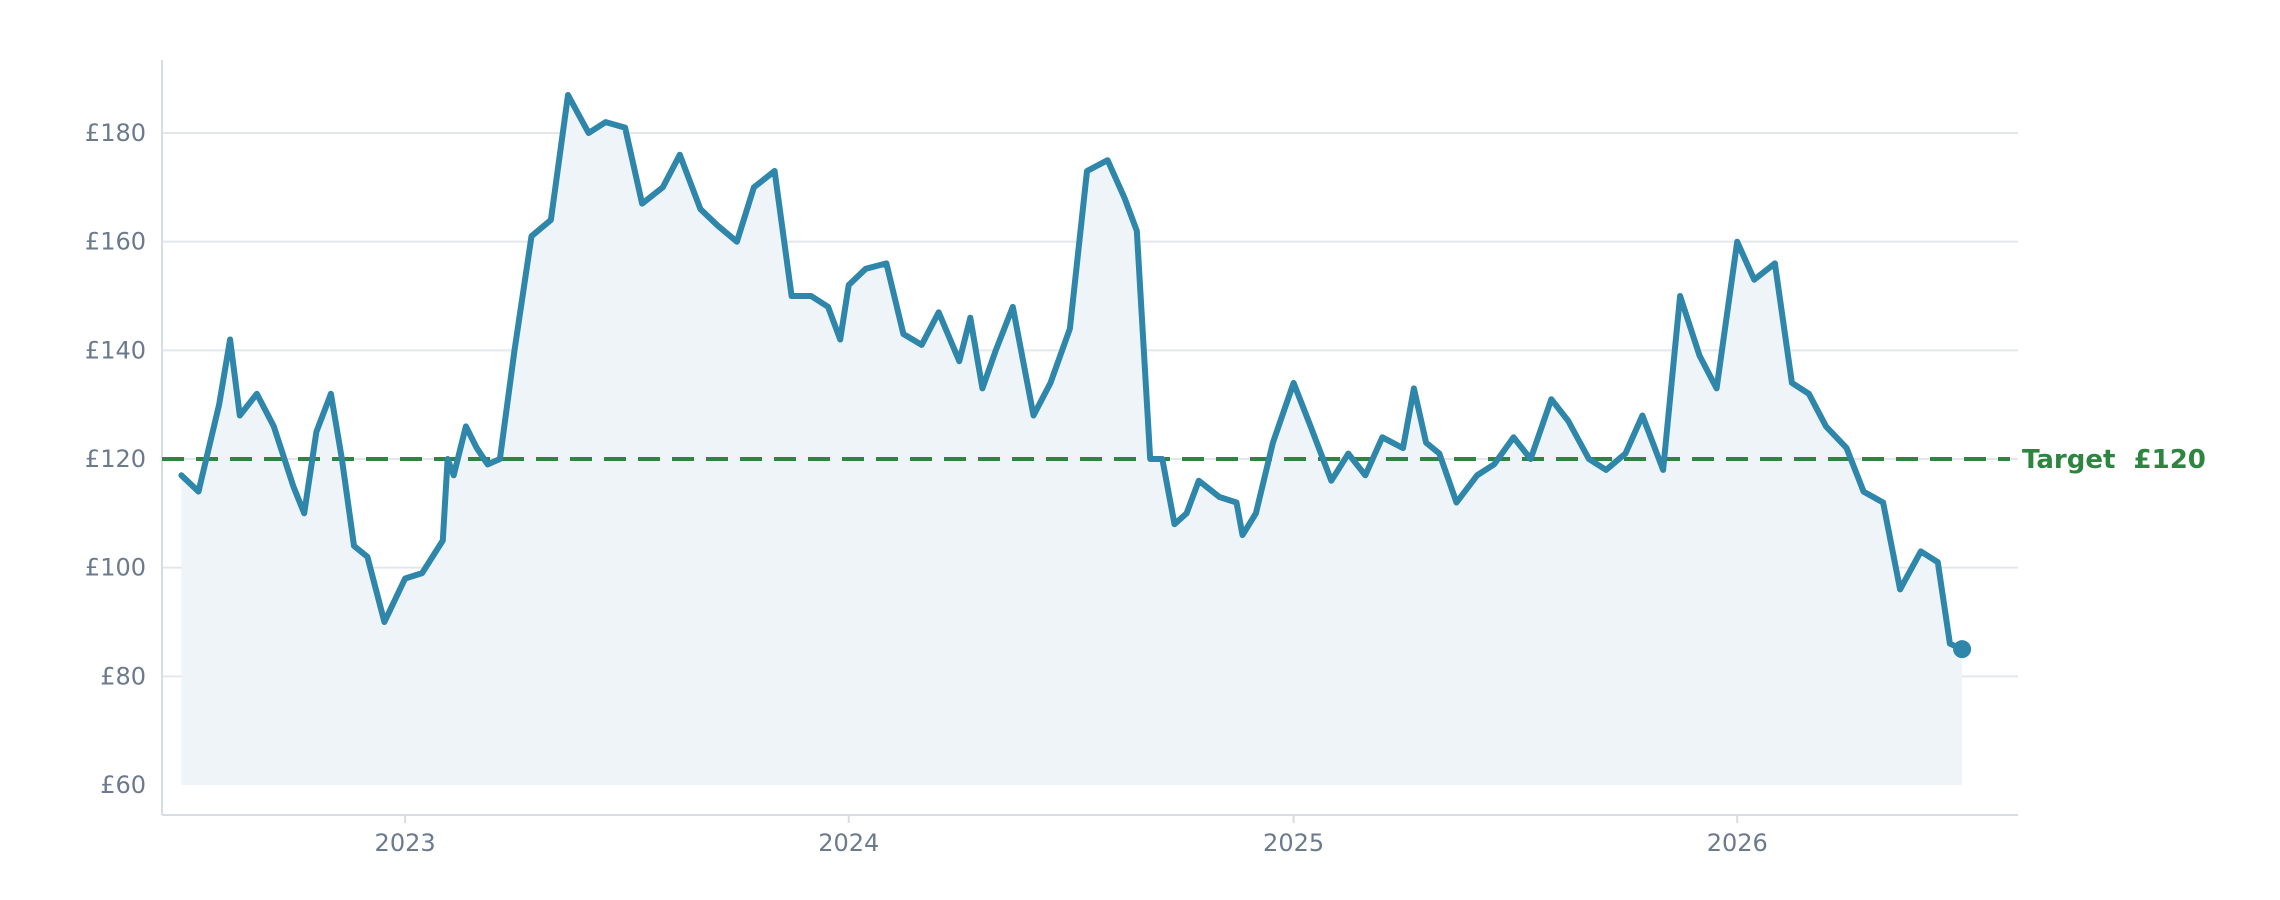  I want to click on x-tick-label: 2024, so click(848, 843).